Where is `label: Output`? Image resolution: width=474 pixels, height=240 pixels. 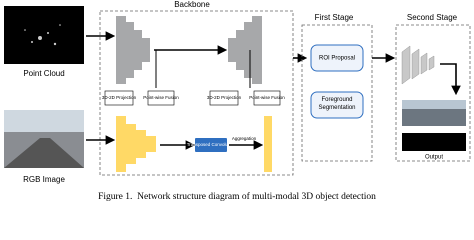 label: Output is located at coordinates (434, 158).